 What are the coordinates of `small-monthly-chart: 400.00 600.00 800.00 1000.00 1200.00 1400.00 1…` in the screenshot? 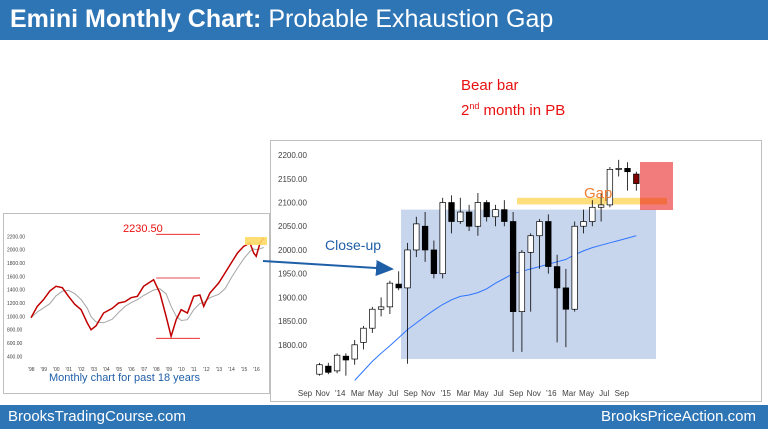 It's located at (136, 303).